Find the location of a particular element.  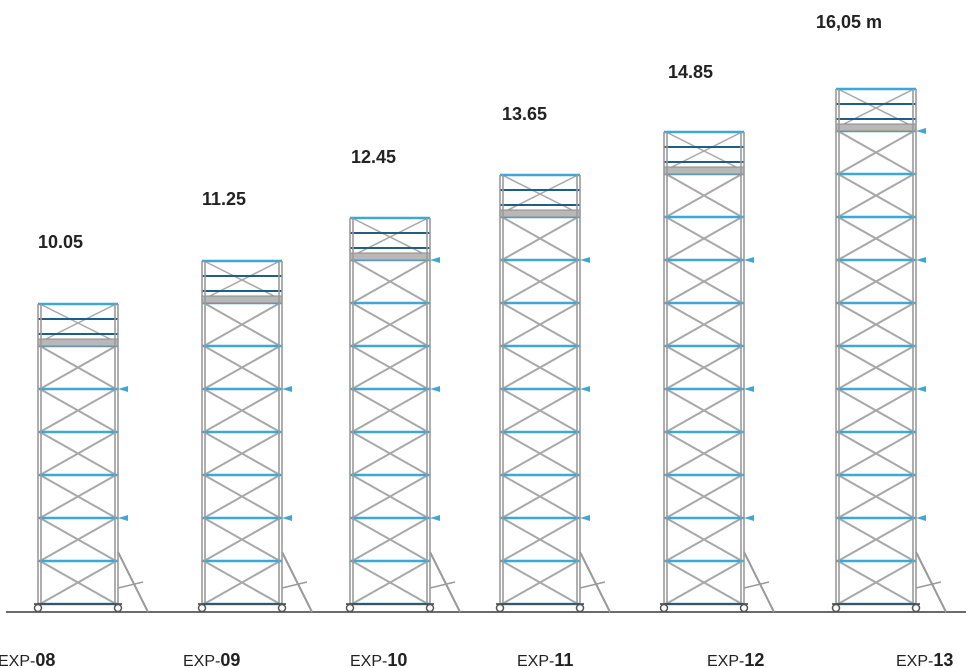

tower-exp-09: 11.25 EXP-09 is located at coordinates (248, 428).